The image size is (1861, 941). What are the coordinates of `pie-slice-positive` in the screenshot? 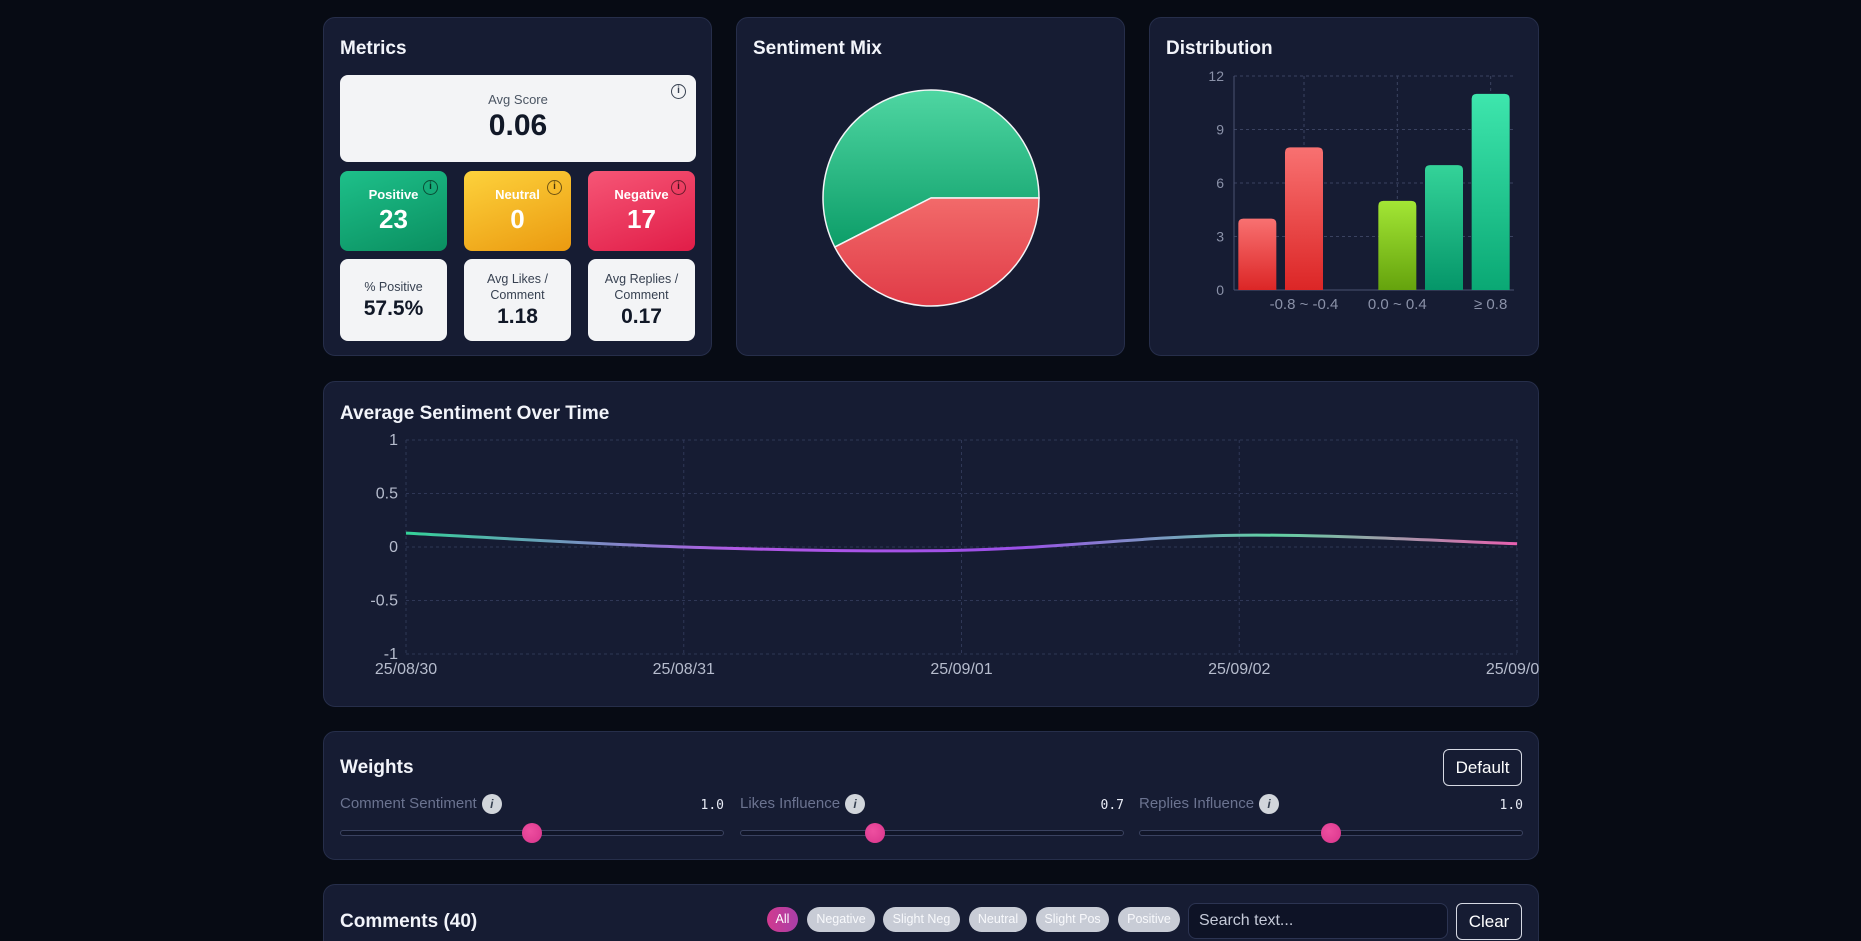 It's located at (931, 169).